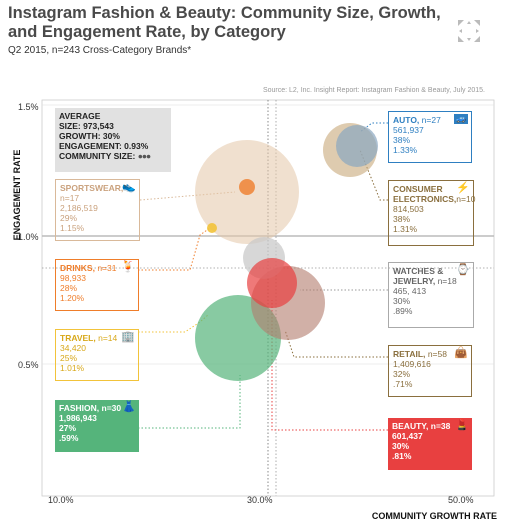 The image size is (513, 529). I want to click on y-axis-label: ENGAGEMENT RATE, so click(17, 195).